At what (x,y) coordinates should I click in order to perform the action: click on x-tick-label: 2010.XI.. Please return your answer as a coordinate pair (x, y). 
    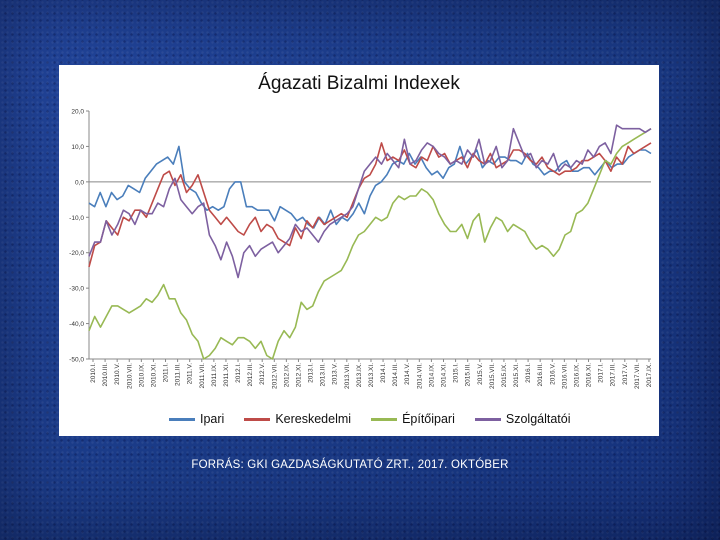
    Looking at the image, I should click on (153, 375).